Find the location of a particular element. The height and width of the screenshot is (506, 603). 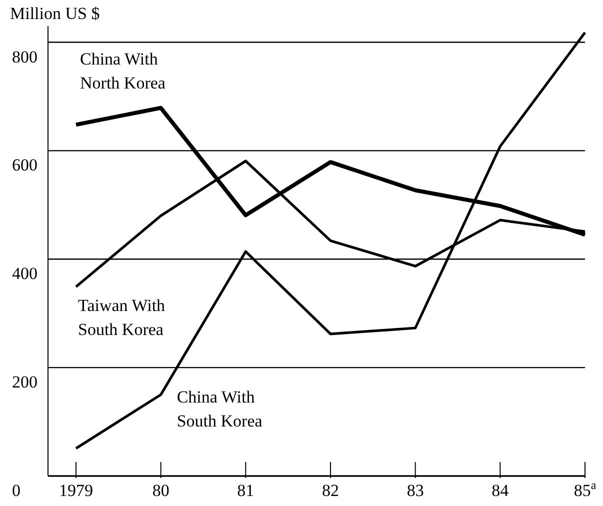

y-tick-label: 400 is located at coordinates (25, 274).